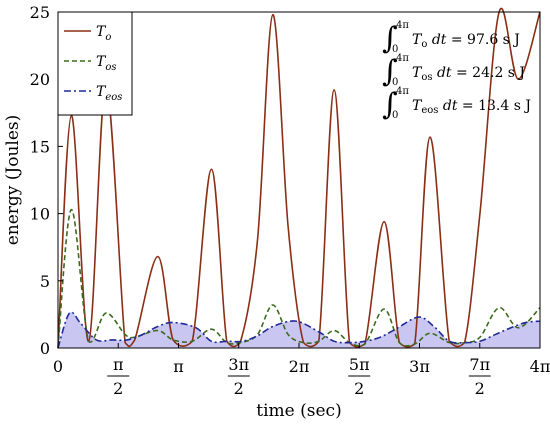 This screenshot has width=550, height=426. What do you see at coordinates (40, 79) in the screenshot?
I see `y-tick-label: 20` at bounding box center [40, 79].